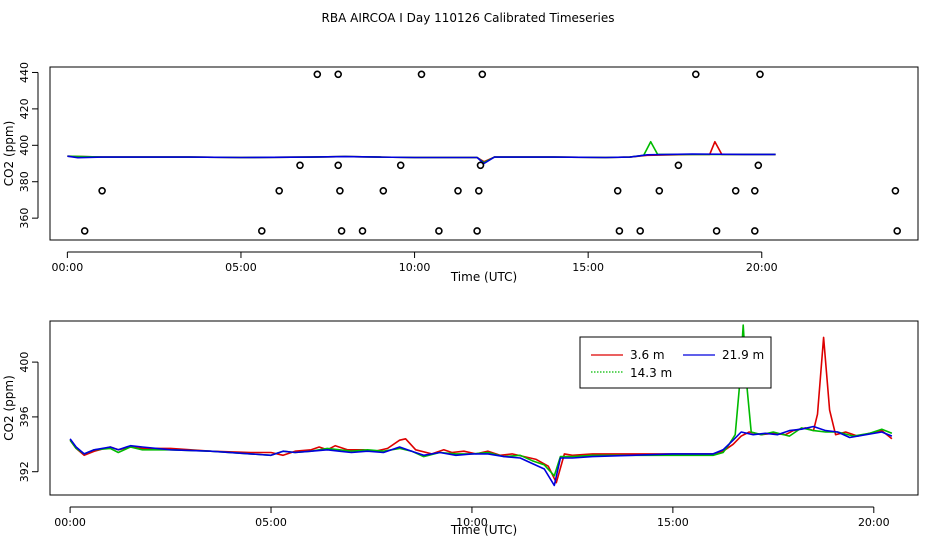 This screenshot has width=936, height=540. Describe the element at coordinates (483, 530) in the screenshot. I see `x-axis-title-bottom: Time (UTC)` at that location.